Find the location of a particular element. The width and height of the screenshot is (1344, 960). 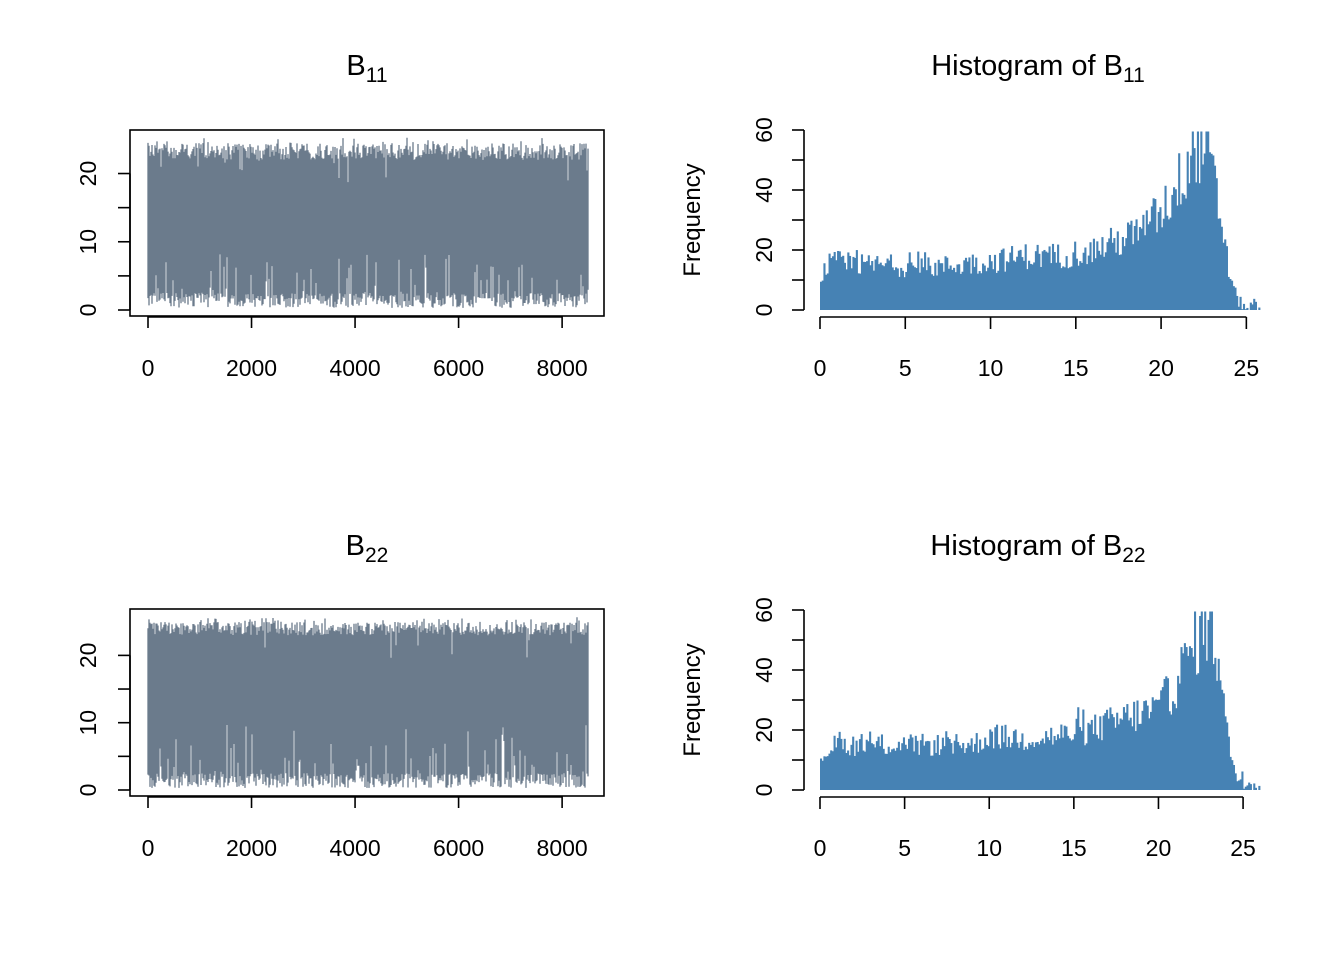

x-tick-label: 8000 is located at coordinates (562, 368).